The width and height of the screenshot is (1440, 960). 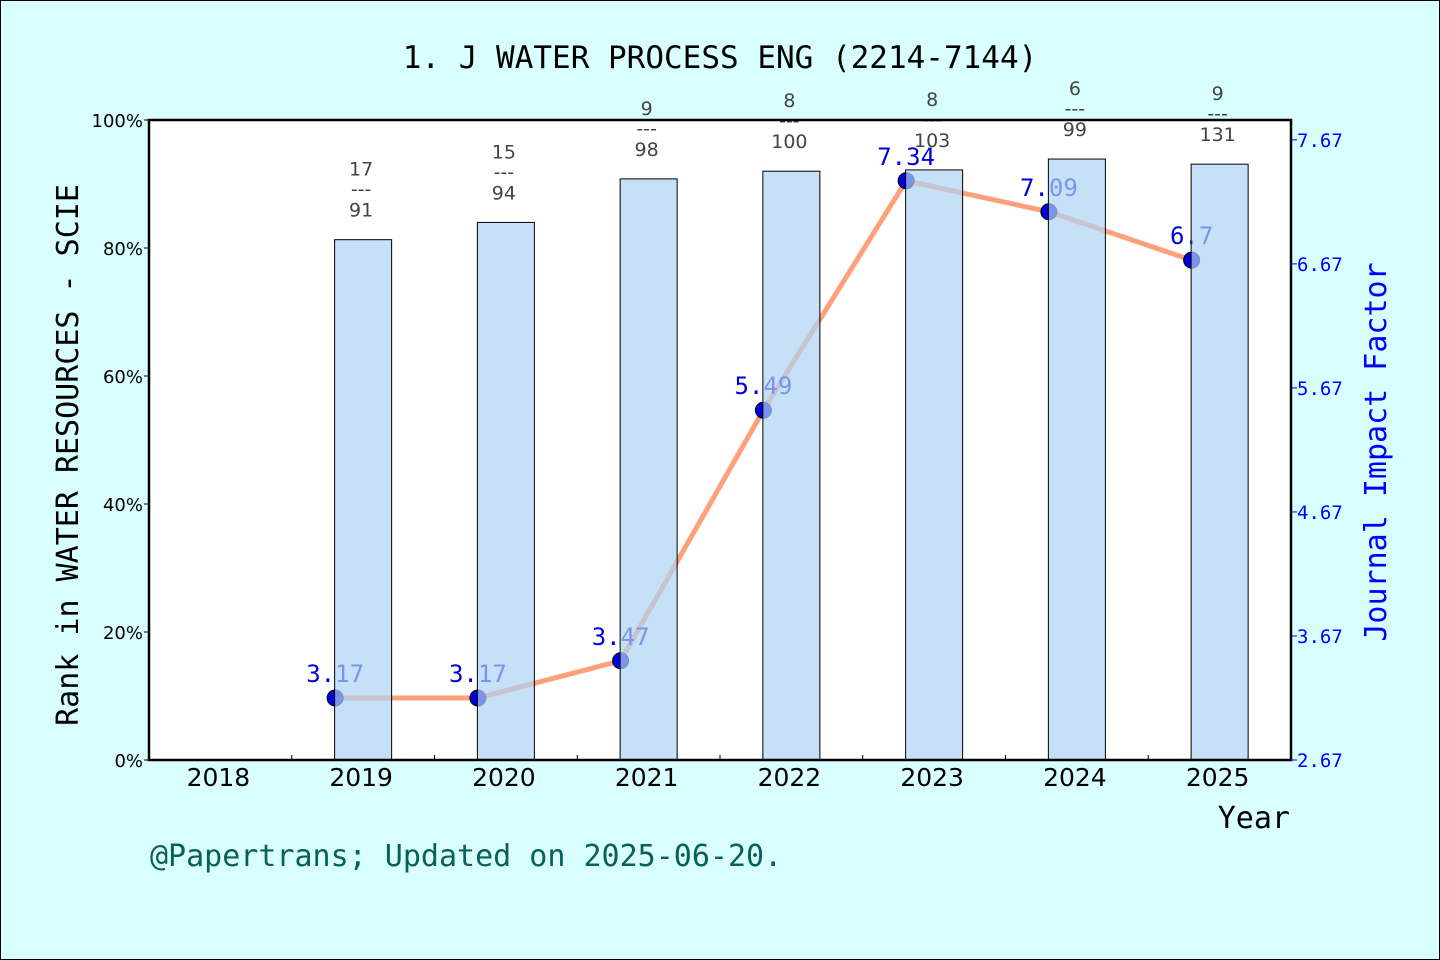 I want to click on rank-total: 94, so click(x=504, y=193).